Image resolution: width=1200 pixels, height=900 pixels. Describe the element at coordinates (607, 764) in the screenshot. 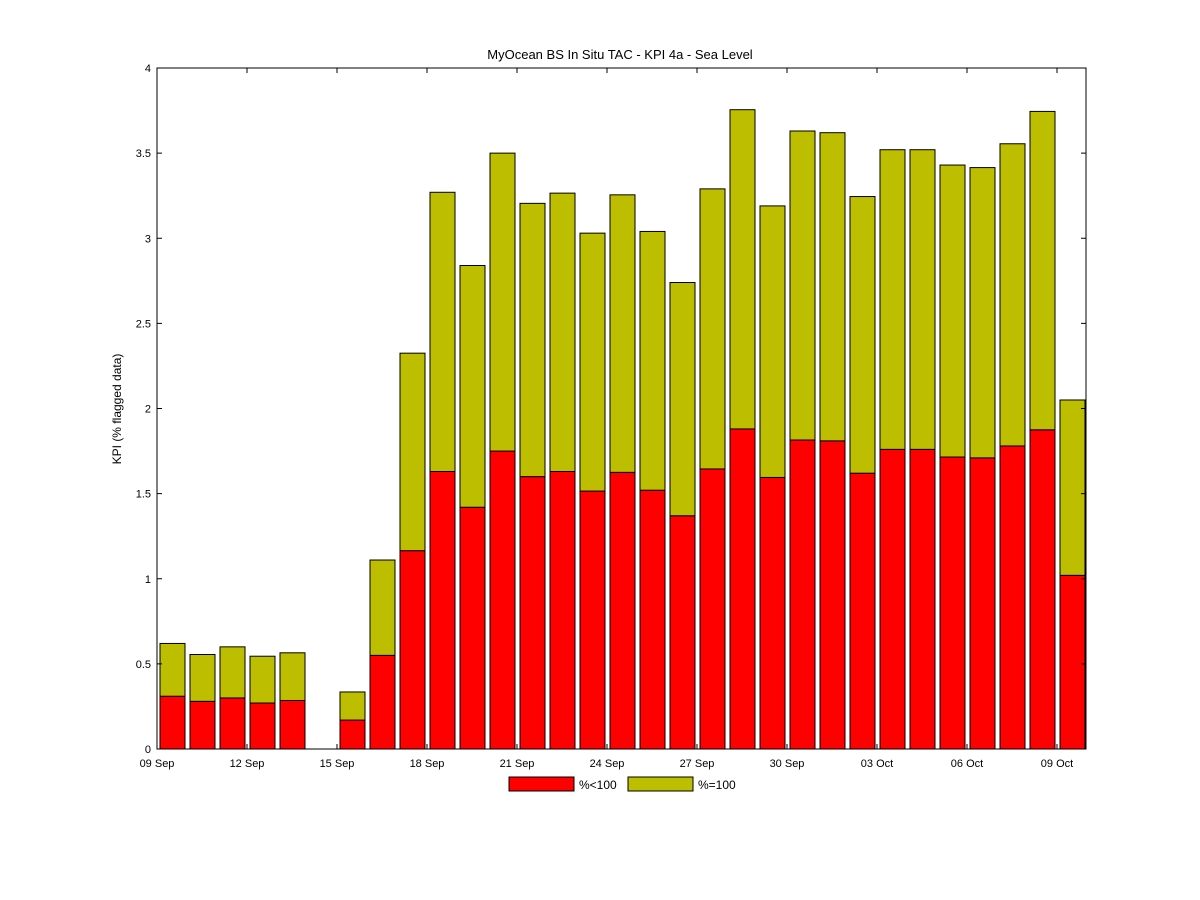

I see `x-tick-label-5: 24 Sep` at that location.